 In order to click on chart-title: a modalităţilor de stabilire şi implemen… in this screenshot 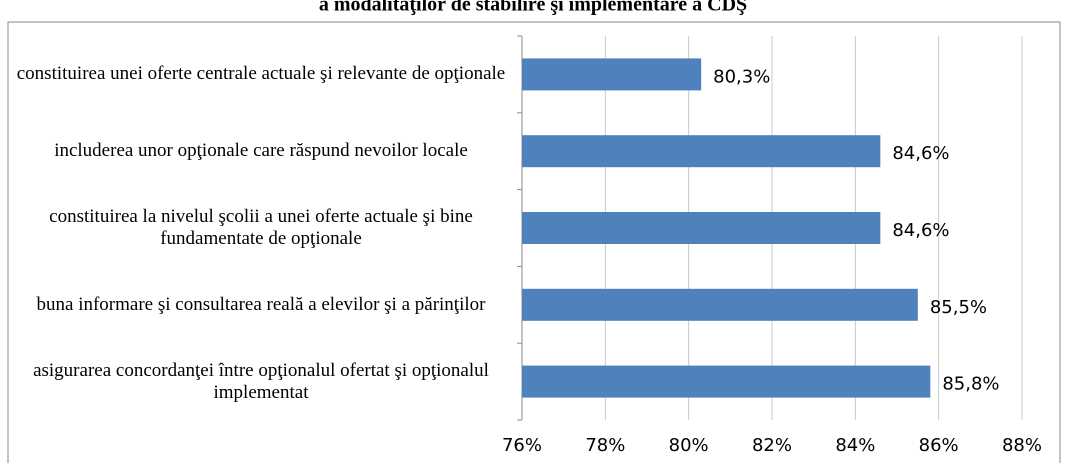, I will do `click(533, 8)`.